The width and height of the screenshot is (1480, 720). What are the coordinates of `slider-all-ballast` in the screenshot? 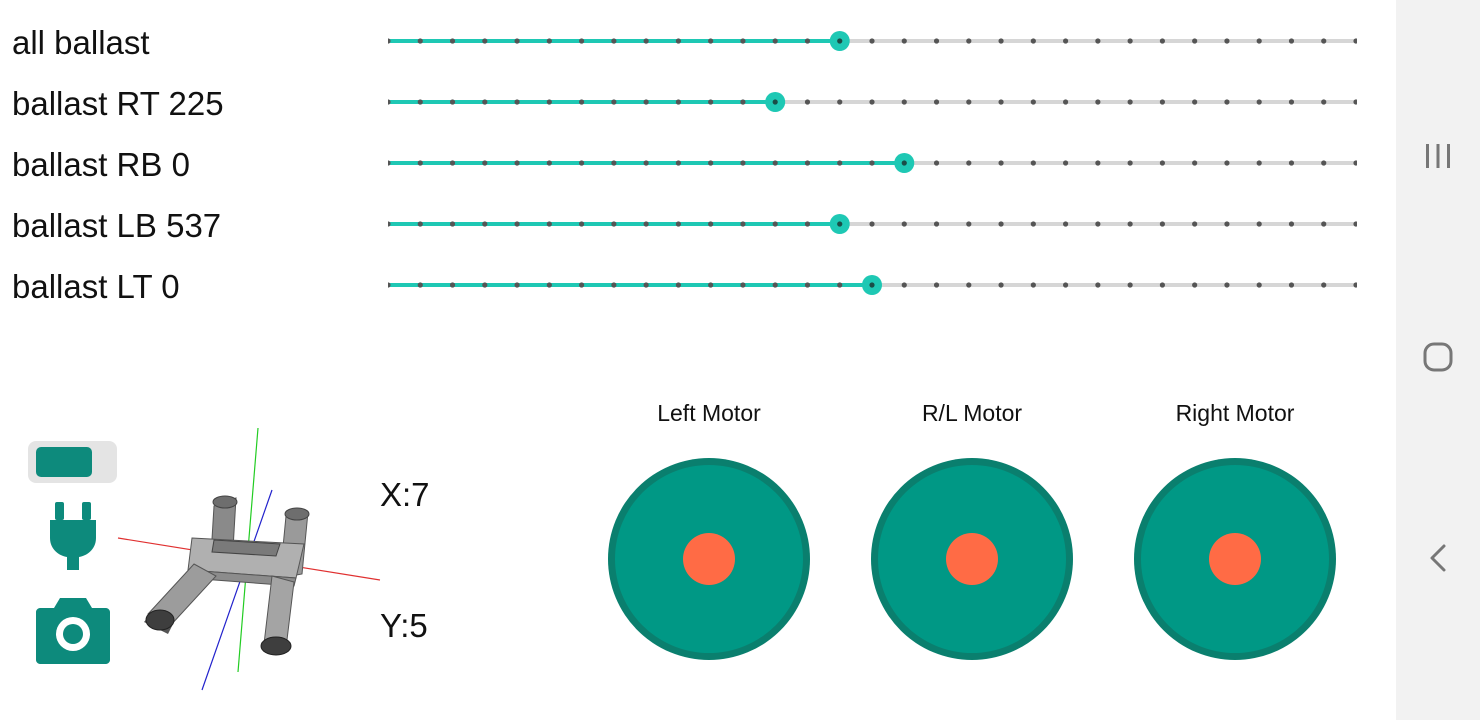 It's located at (872, 41).